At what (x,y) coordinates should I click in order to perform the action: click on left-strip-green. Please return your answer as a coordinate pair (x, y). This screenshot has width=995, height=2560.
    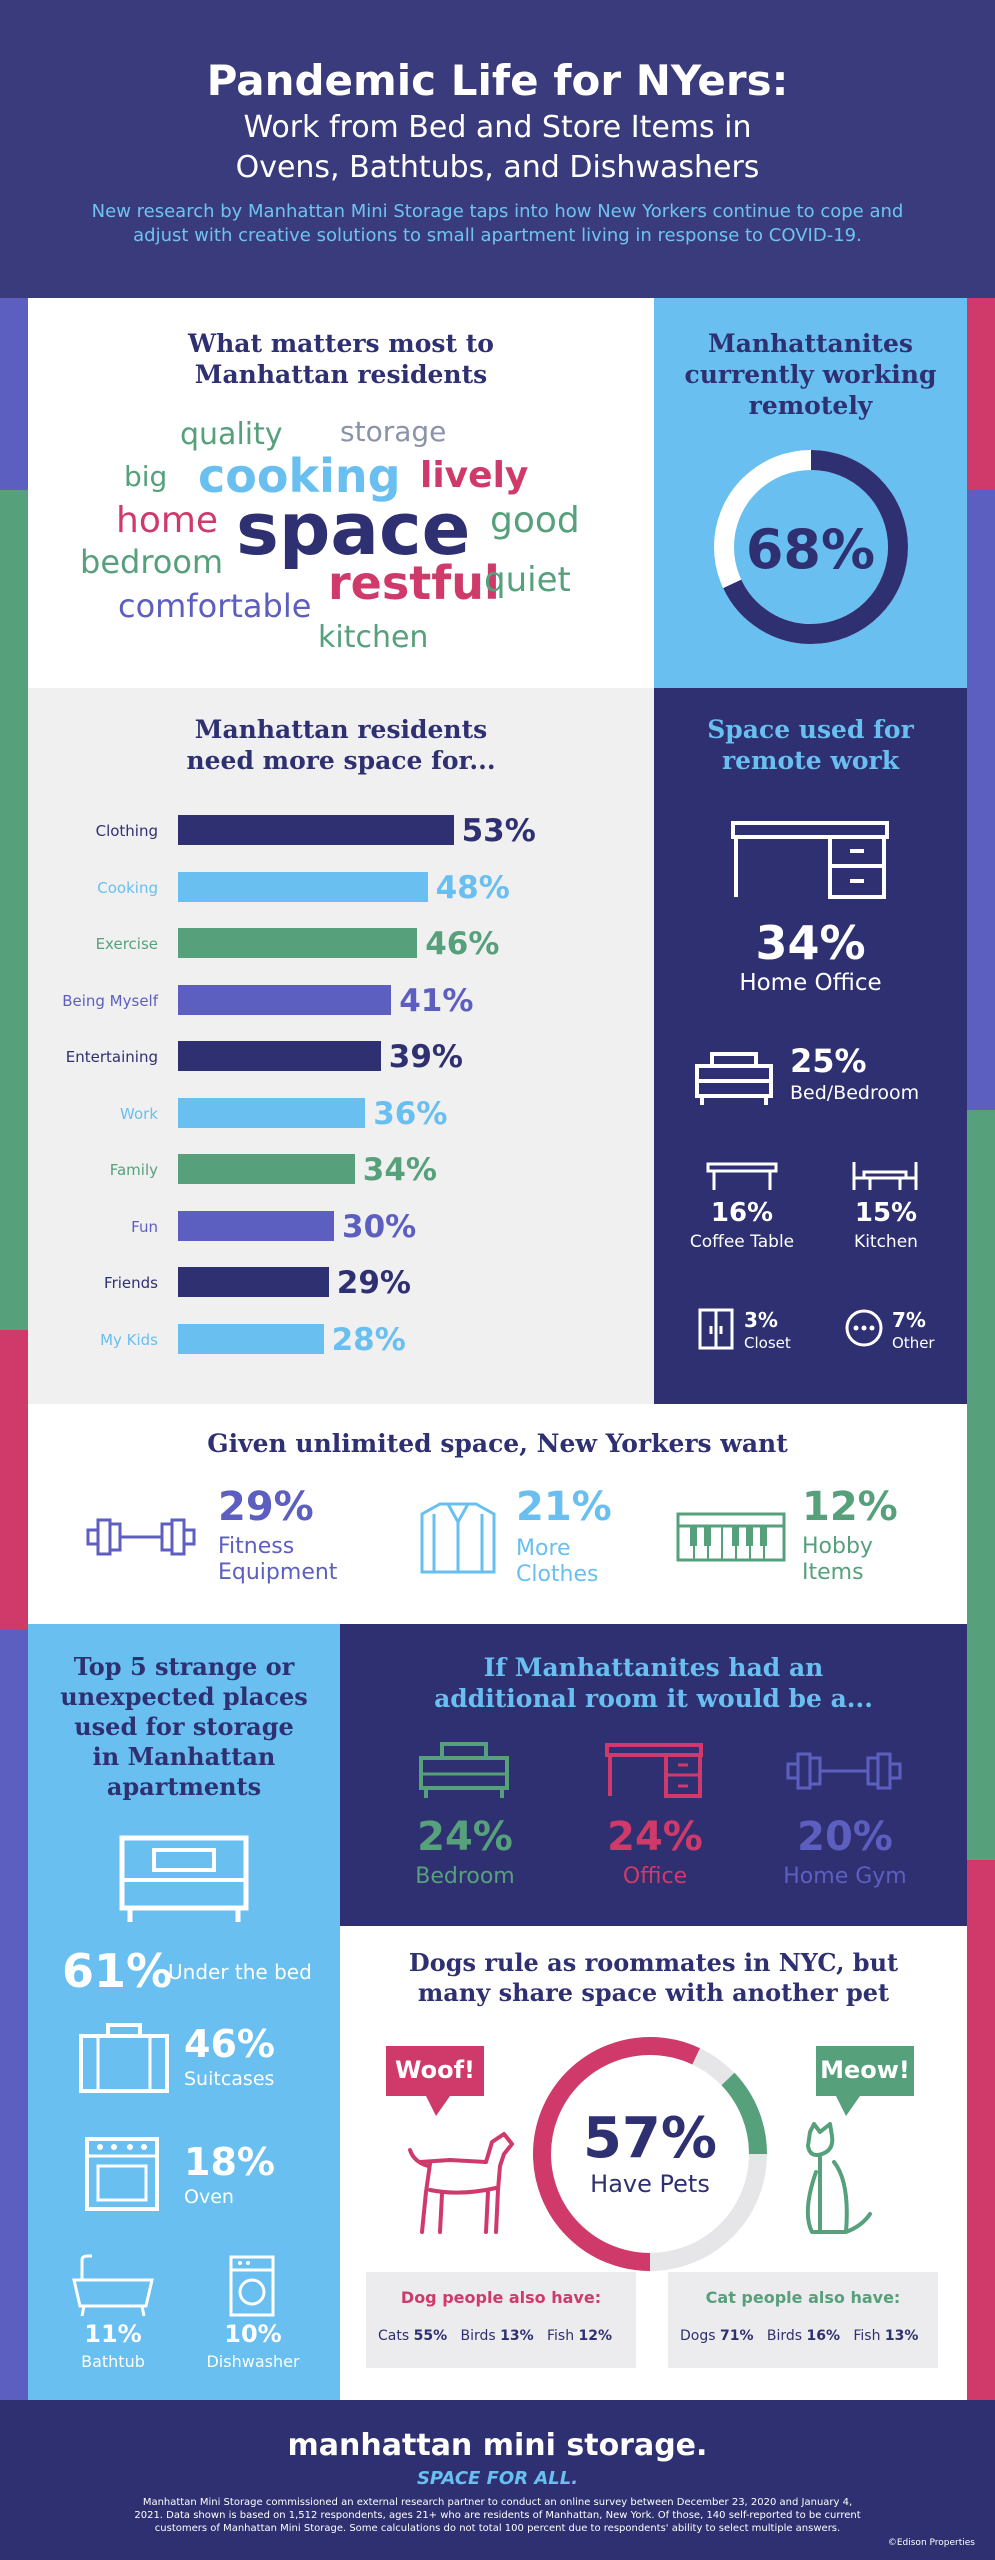
    Looking at the image, I should click on (14, 910).